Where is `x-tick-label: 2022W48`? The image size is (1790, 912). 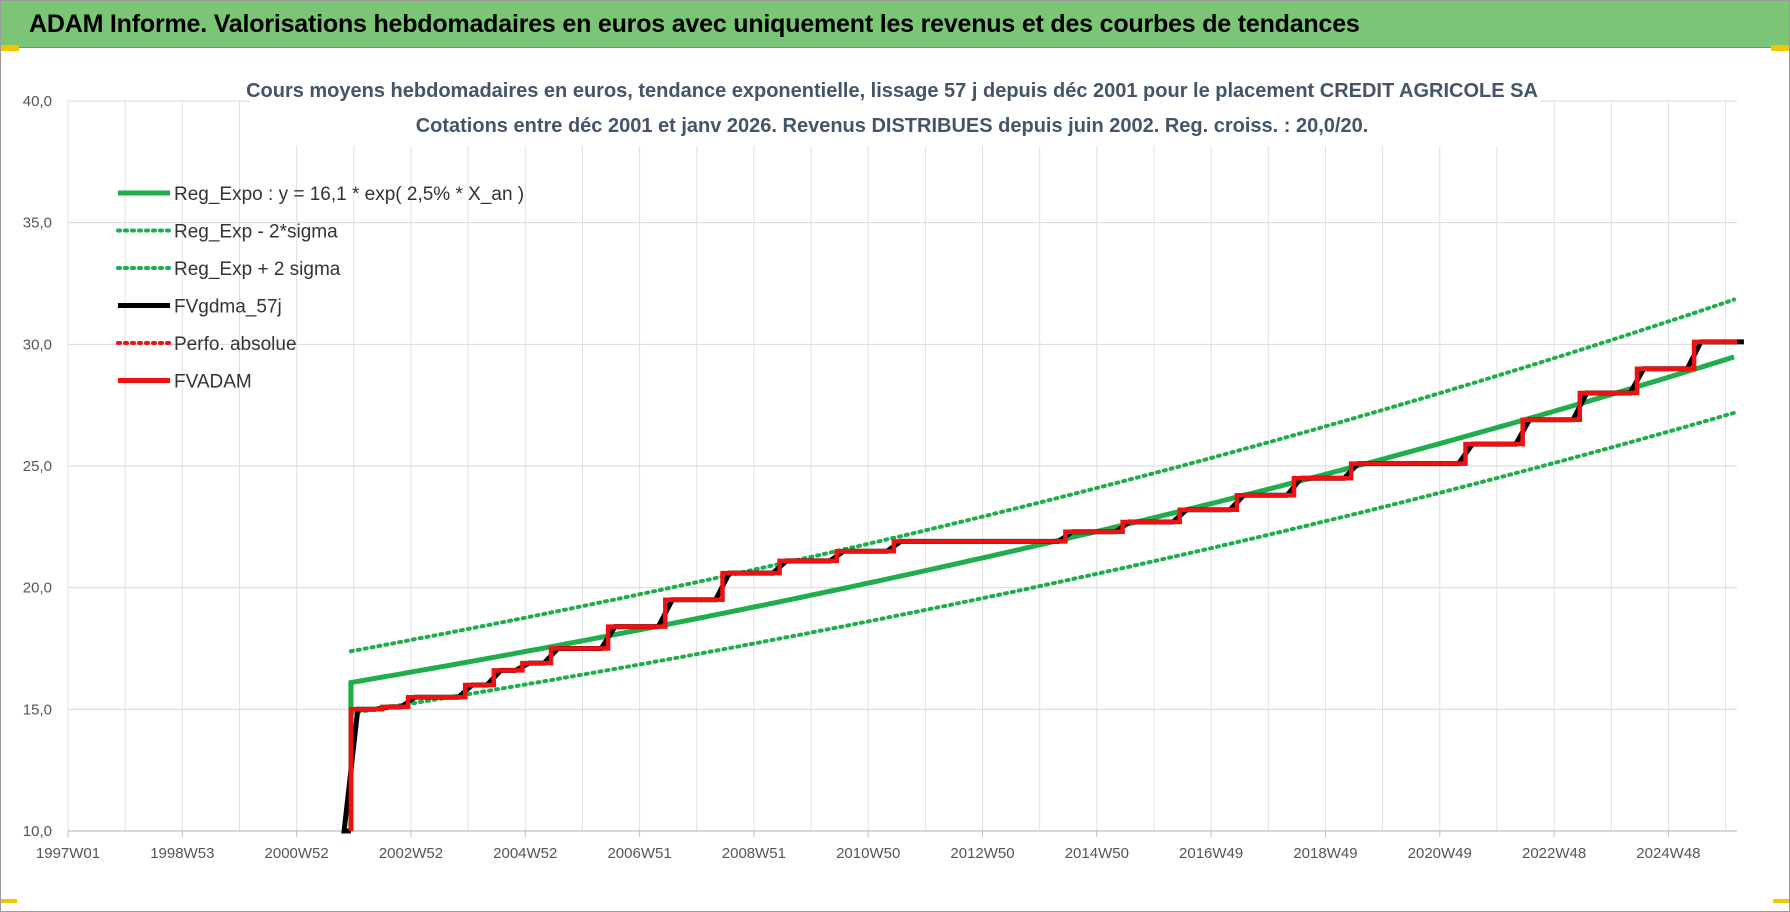
x-tick-label: 2022W48 is located at coordinates (1554, 853).